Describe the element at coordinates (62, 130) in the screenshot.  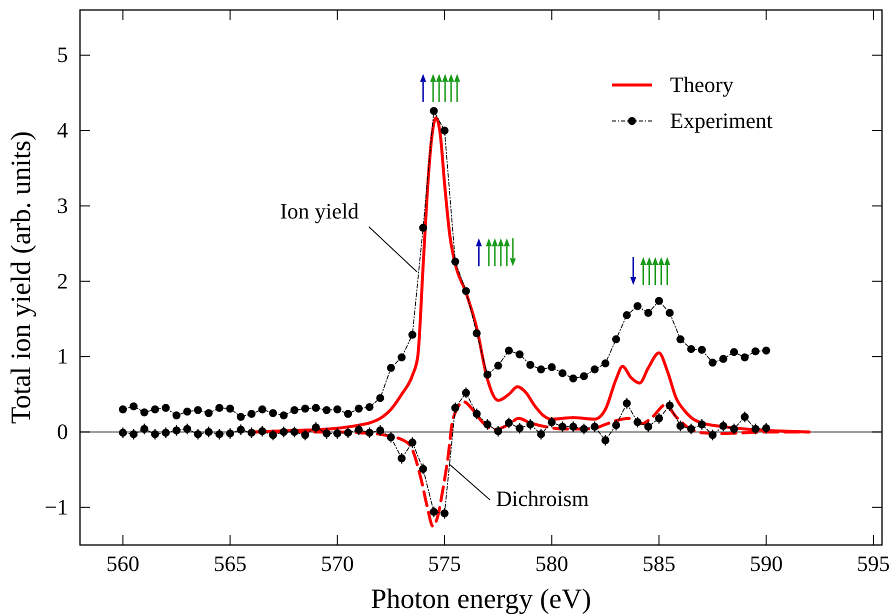
I see `y-tick-label: 4` at that location.